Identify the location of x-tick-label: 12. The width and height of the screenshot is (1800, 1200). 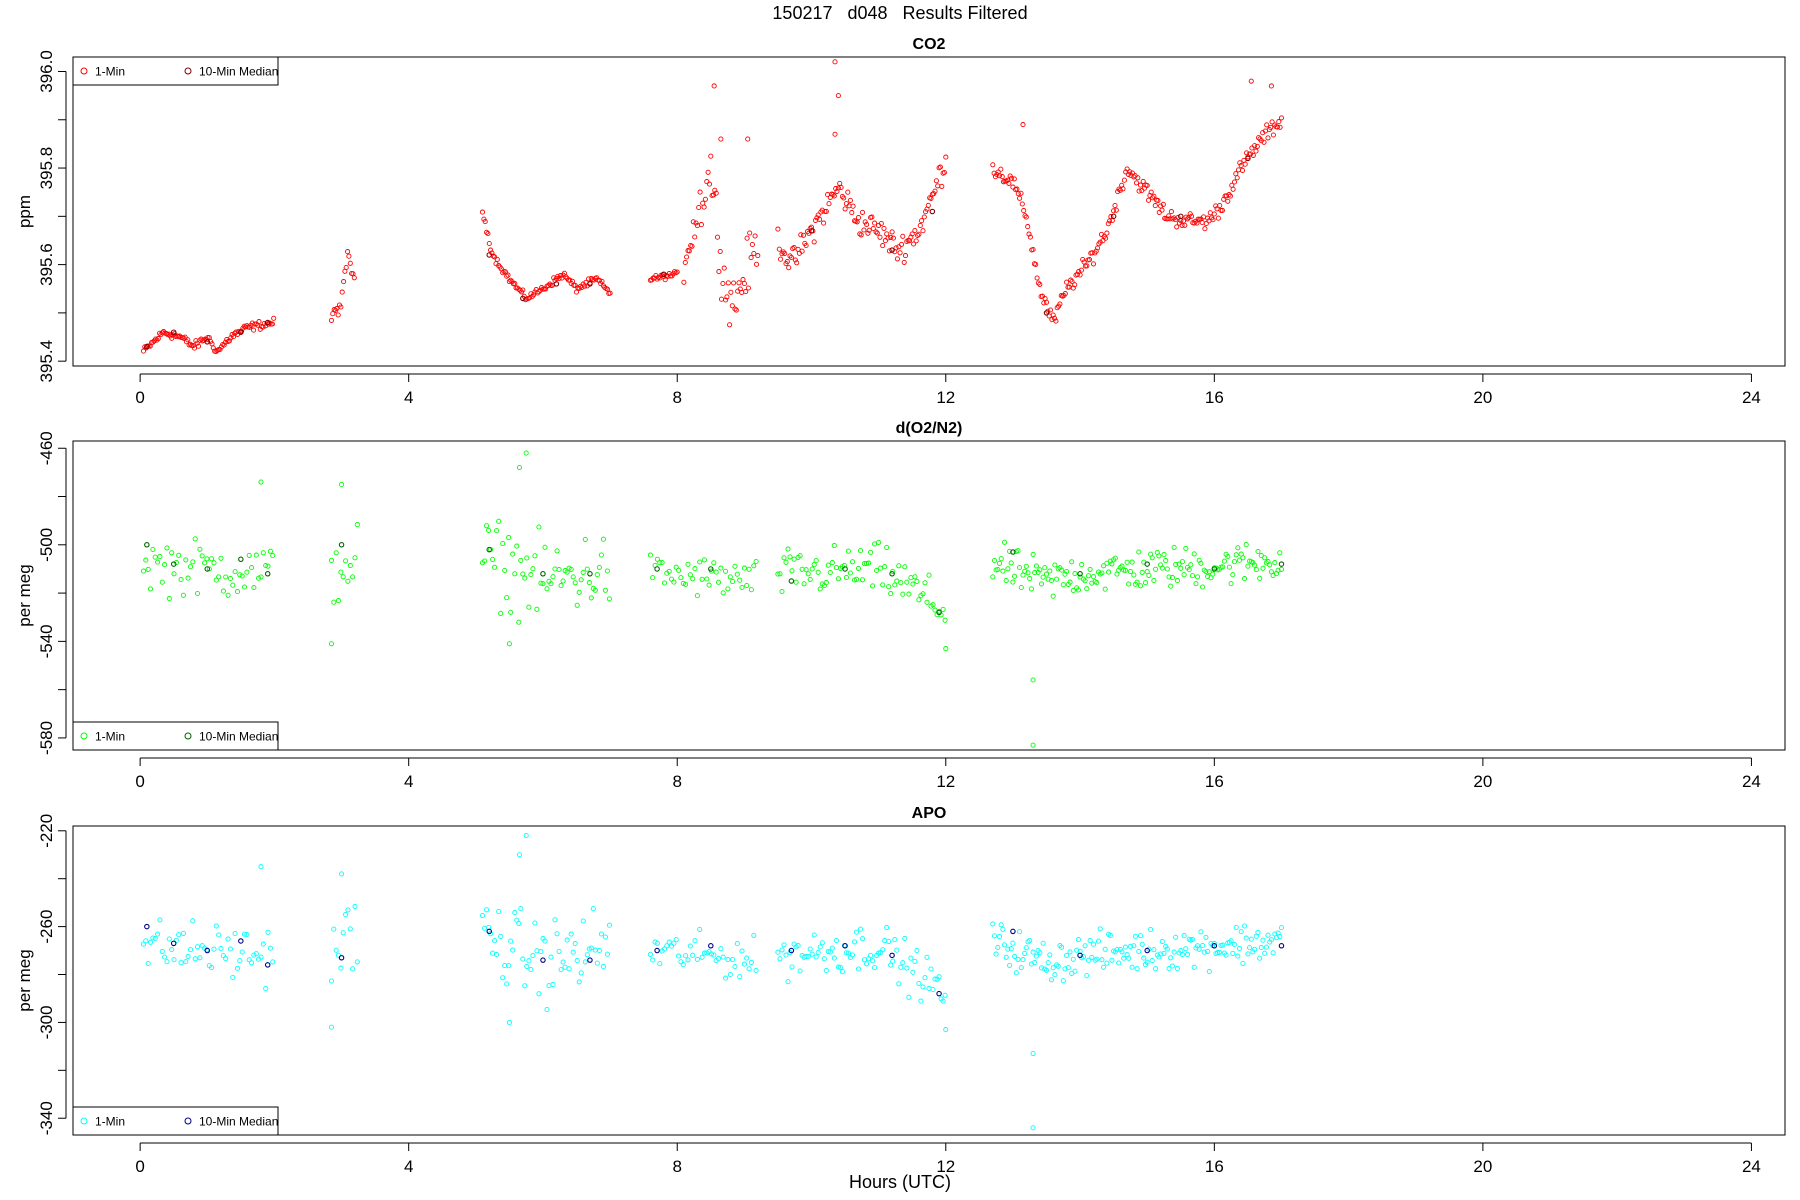
(945, 397).